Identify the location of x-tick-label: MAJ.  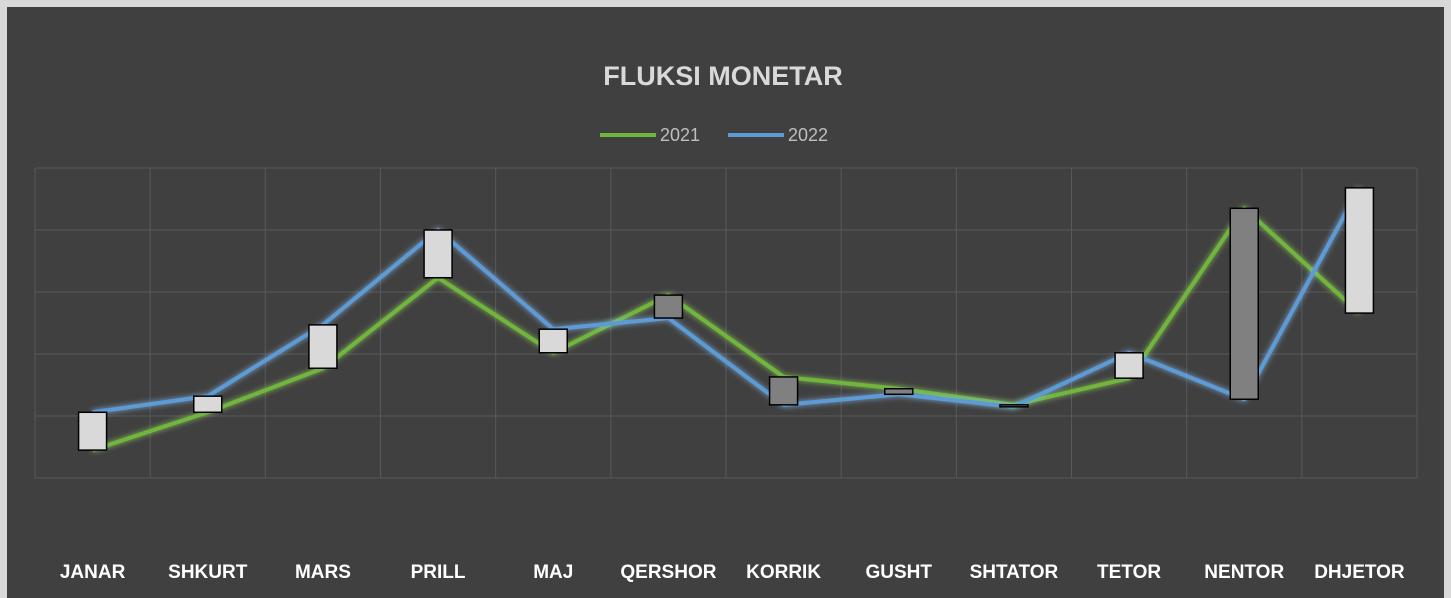
(553, 572).